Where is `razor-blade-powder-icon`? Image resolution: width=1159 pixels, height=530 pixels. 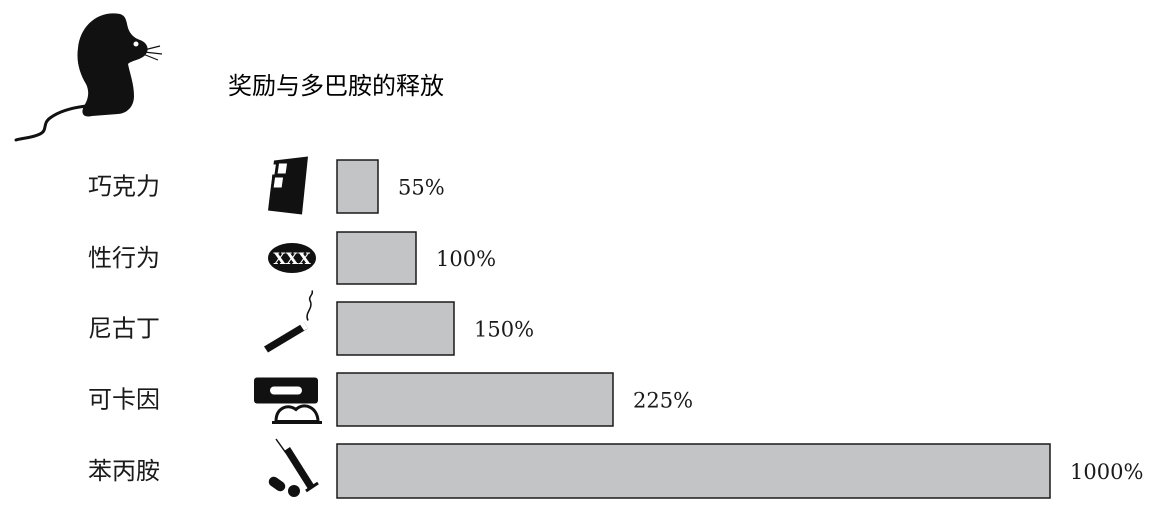 razor-blade-powder-icon is located at coordinates (288, 400).